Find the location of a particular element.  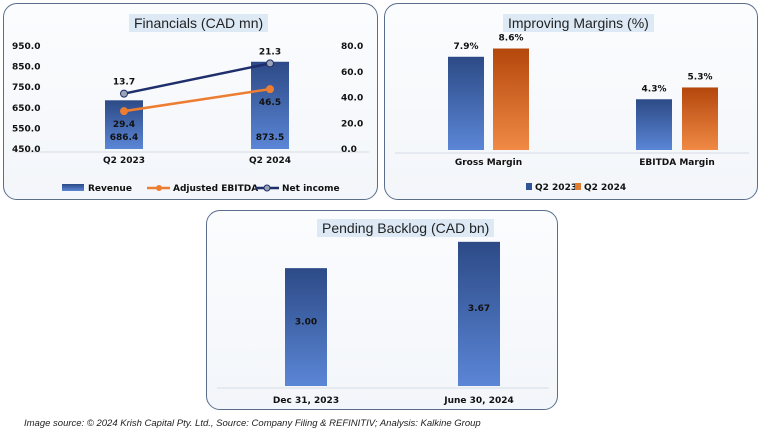

backlog-label: 3.67 is located at coordinates (479, 309).